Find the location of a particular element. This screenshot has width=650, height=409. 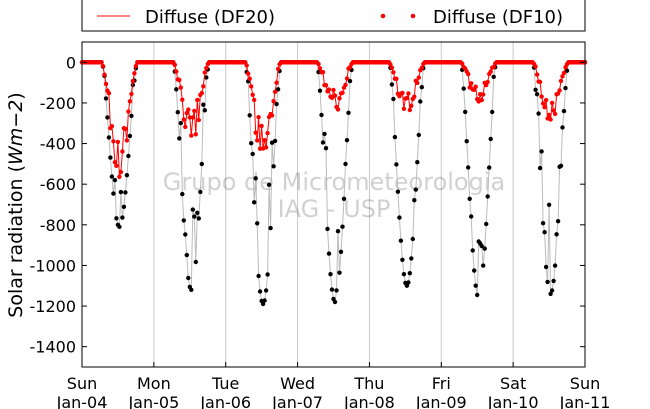

x-tick-label-day: Fri is located at coordinates (441, 383).